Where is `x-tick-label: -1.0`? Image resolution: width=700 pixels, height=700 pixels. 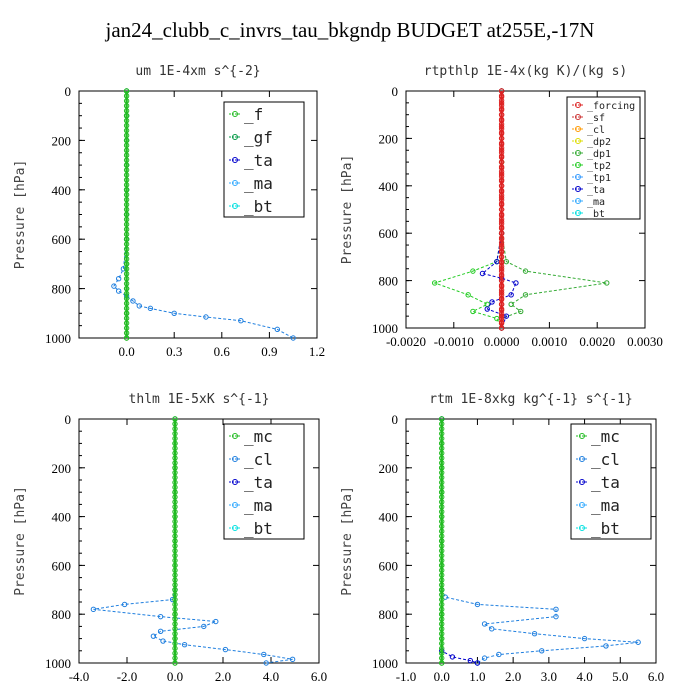 x-tick-label: -1.0 is located at coordinates (406, 676).